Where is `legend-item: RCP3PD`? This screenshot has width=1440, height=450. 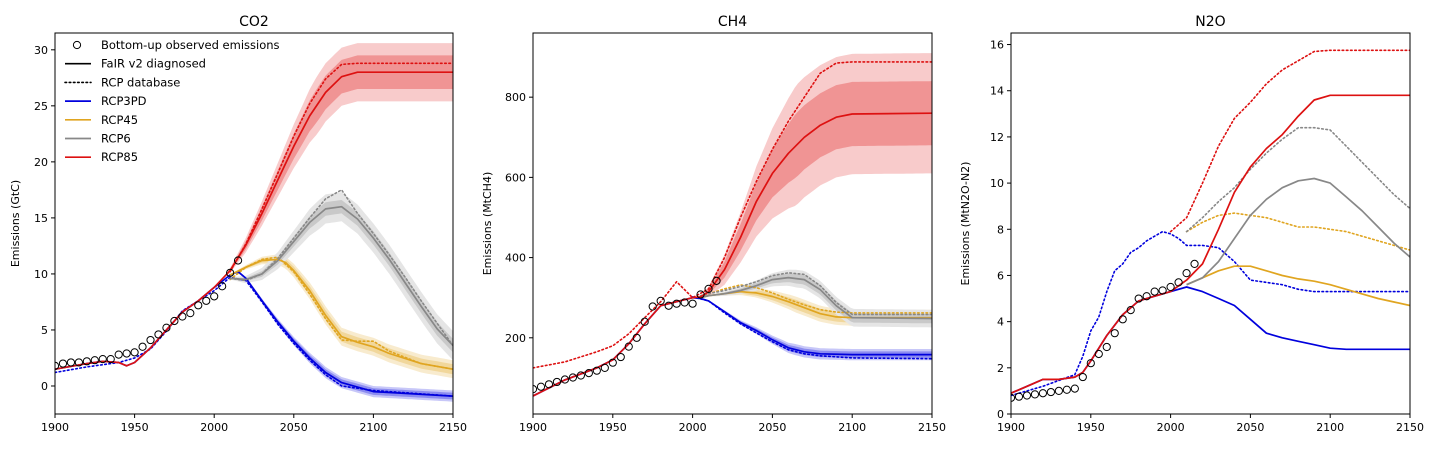
legend-item: RCP3PD is located at coordinates (106, 101).